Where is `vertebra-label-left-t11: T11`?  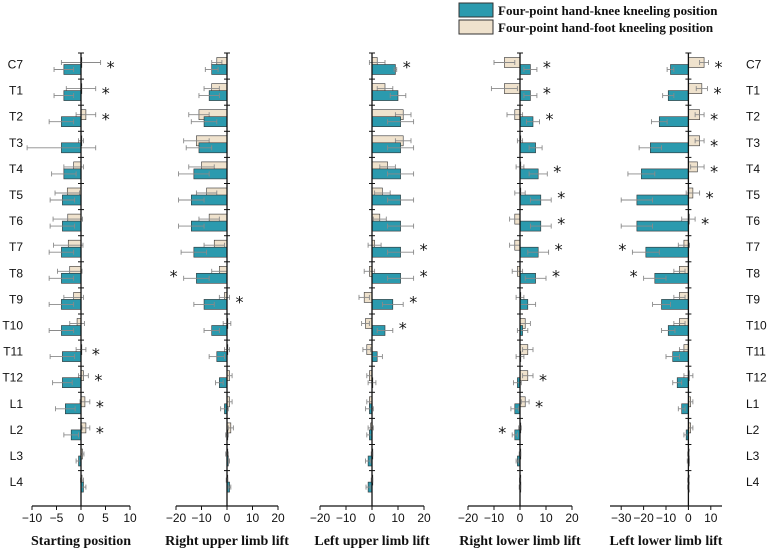
vertebra-label-left-t11: T11 is located at coordinates (13, 352).